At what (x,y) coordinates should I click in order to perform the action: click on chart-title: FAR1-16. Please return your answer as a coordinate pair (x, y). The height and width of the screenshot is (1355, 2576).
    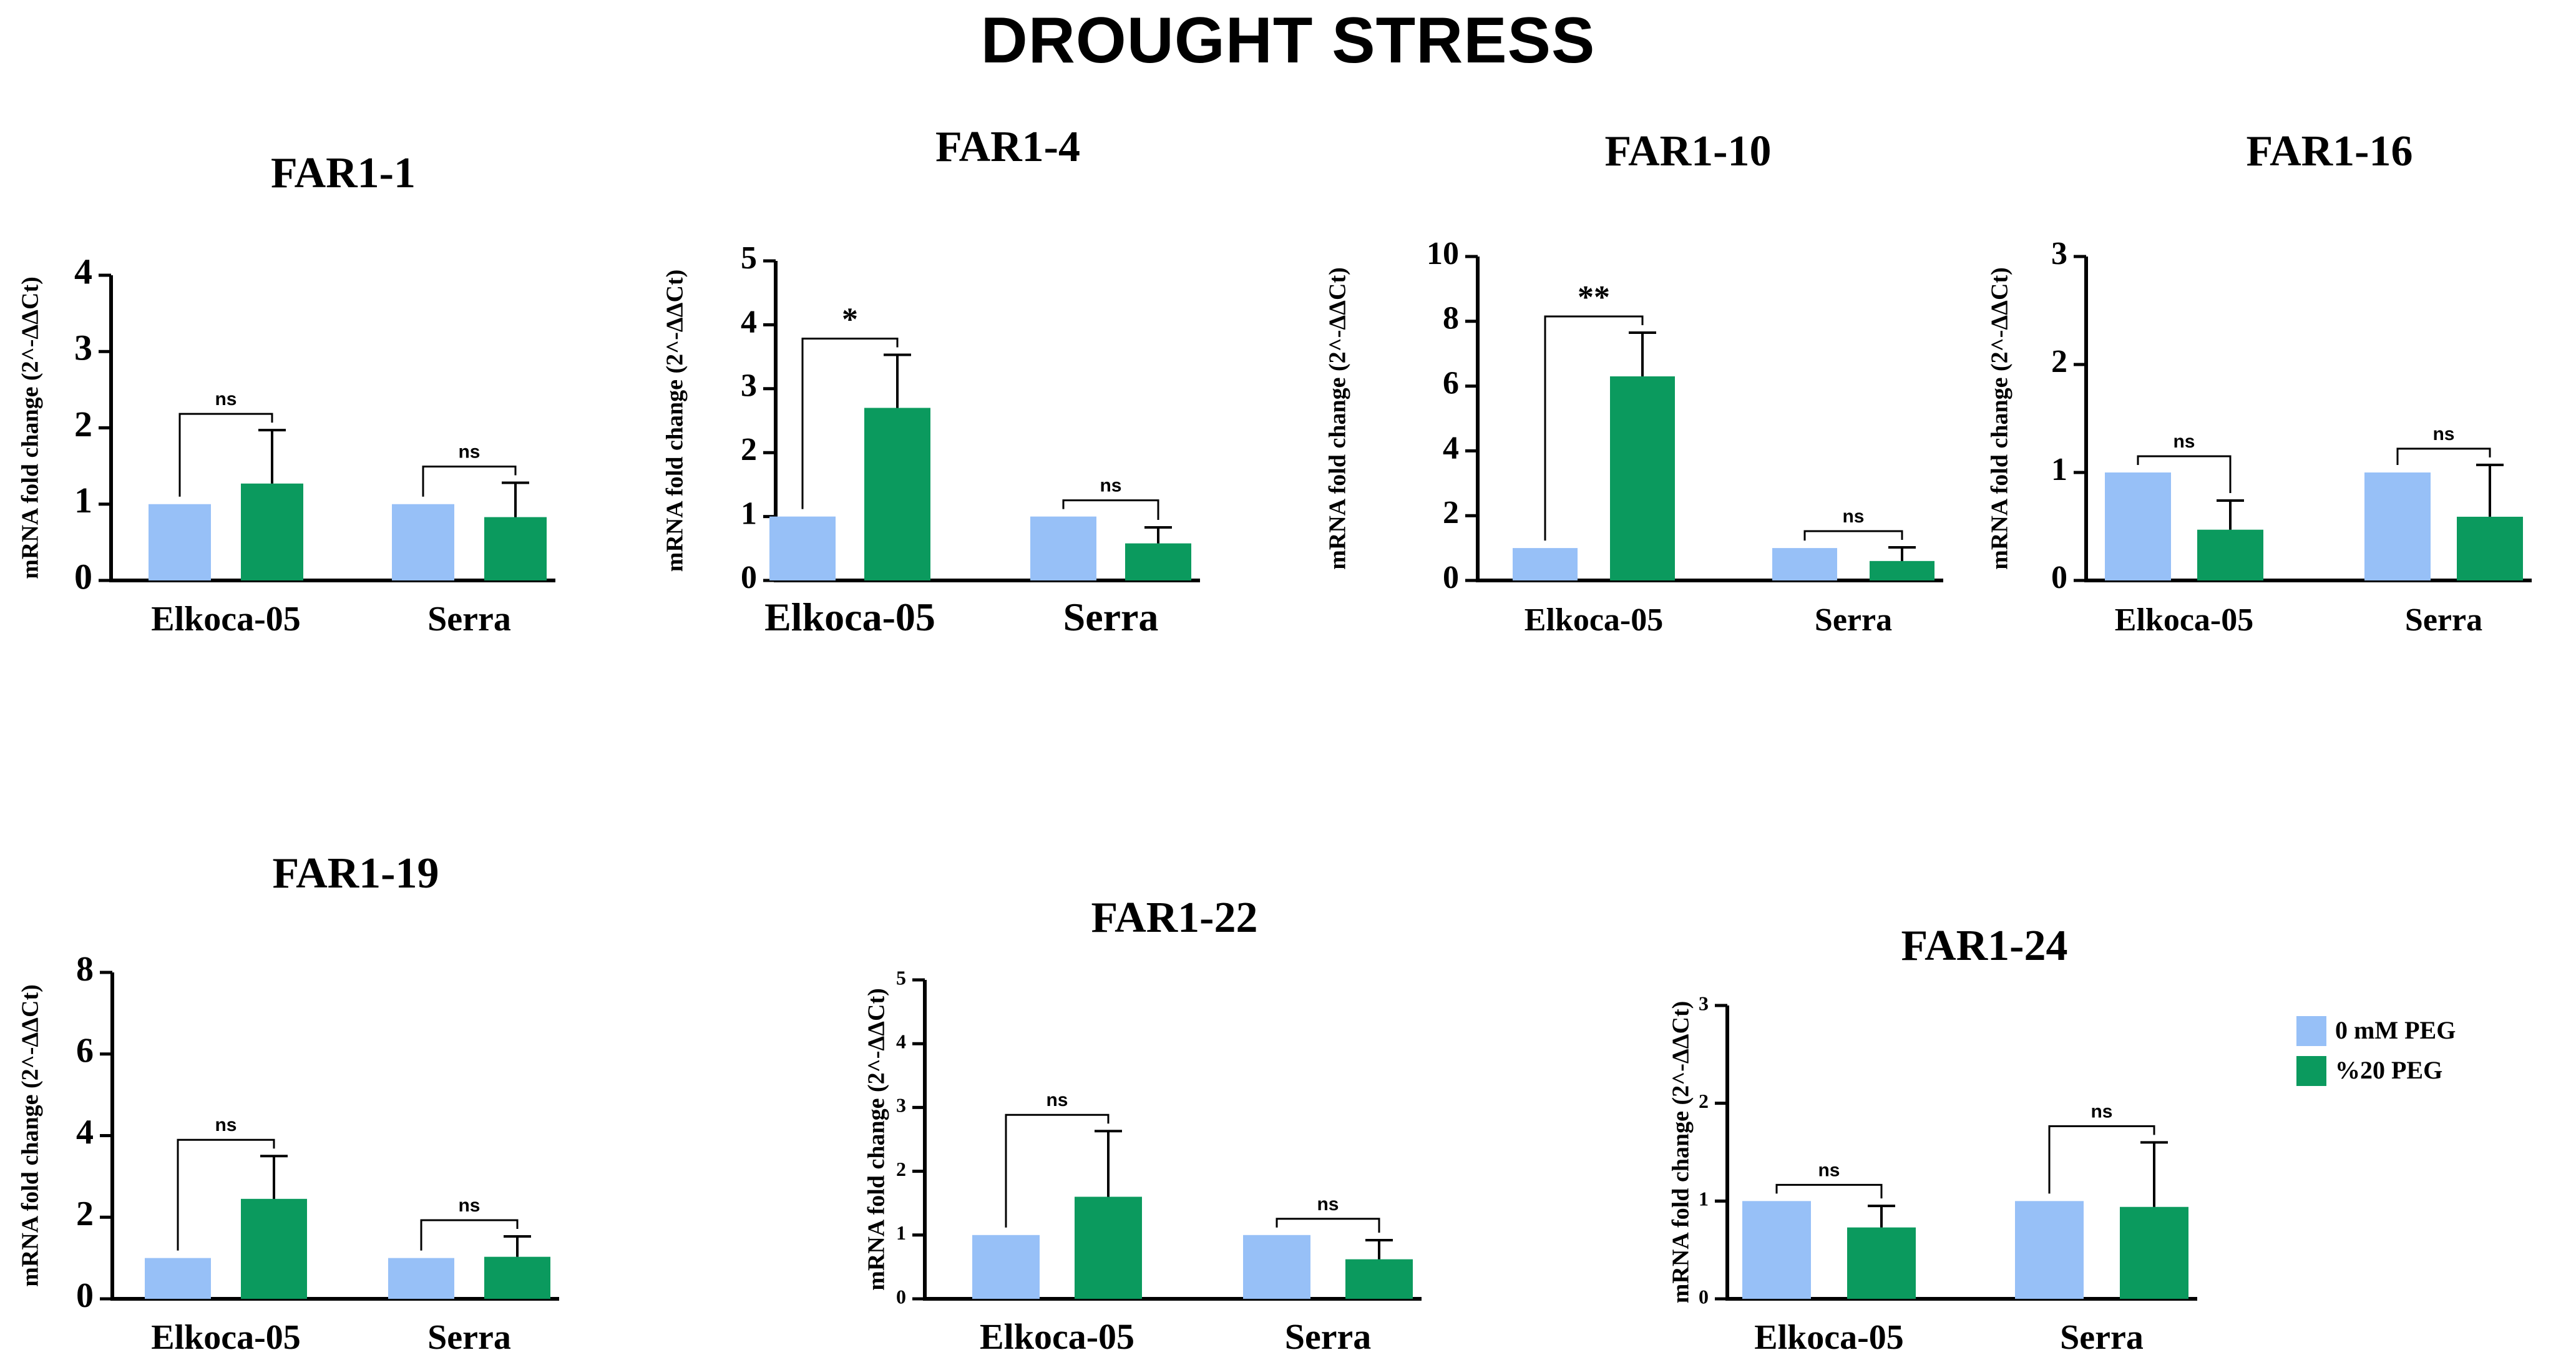
    Looking at the image, I should click on (2330, 151).